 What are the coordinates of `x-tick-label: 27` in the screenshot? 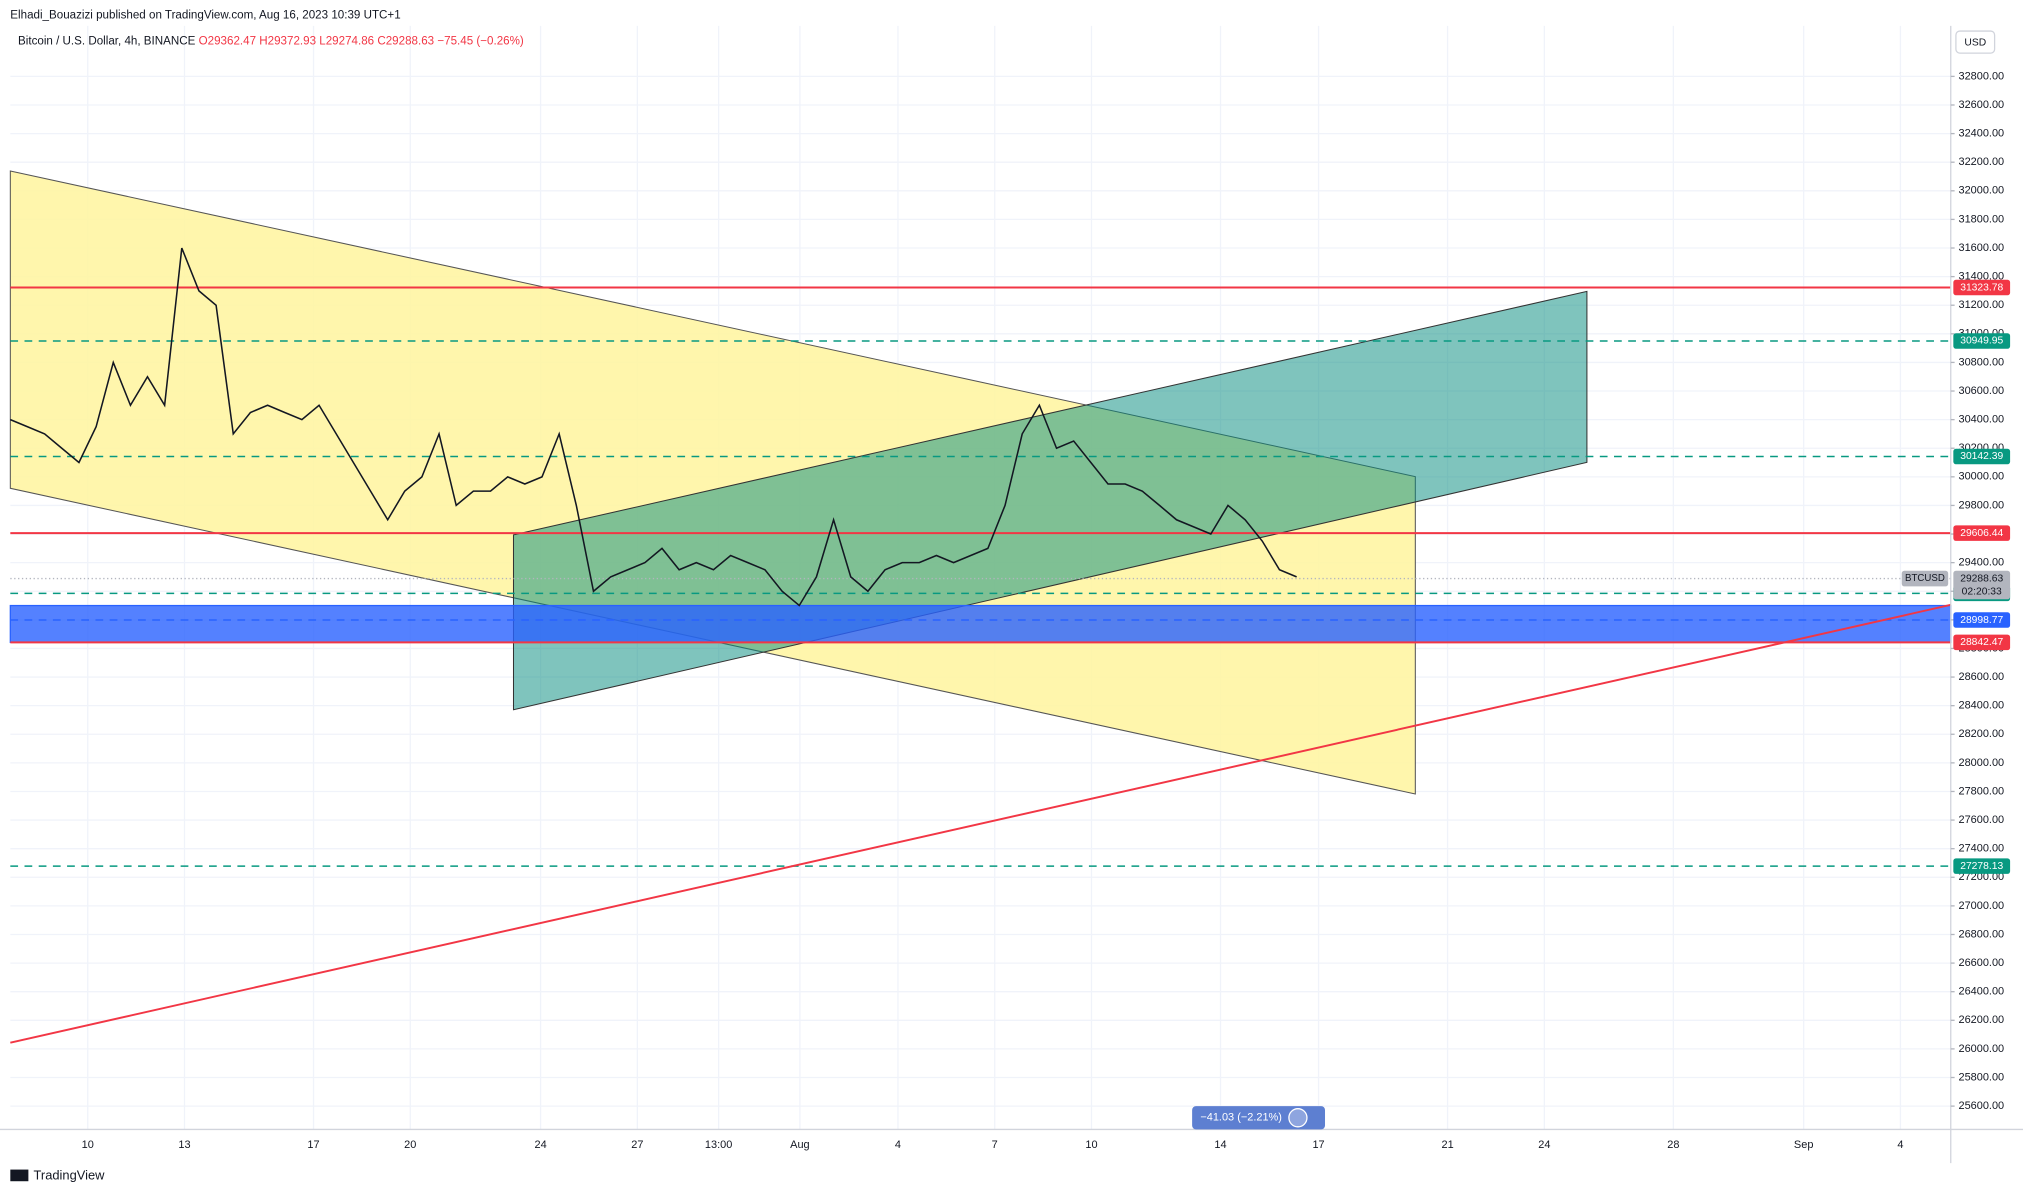 It's located at (637, 1145).